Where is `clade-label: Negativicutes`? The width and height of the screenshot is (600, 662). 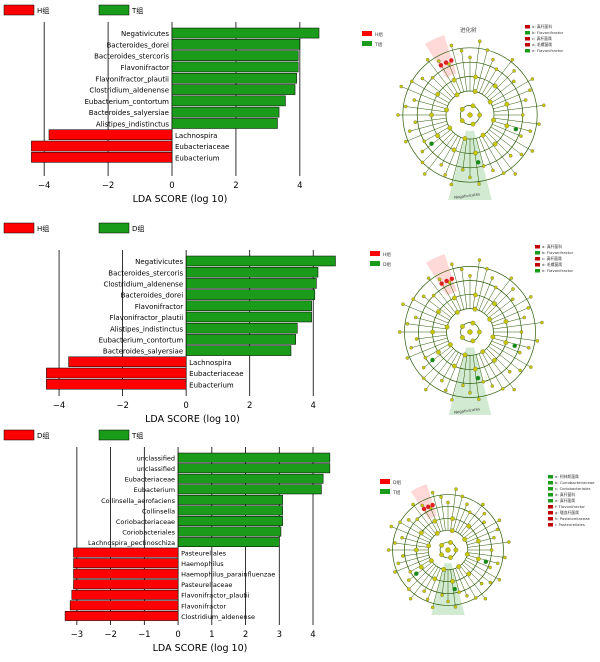 clade-label: Negativicutes is located at coordinates (467, 410).